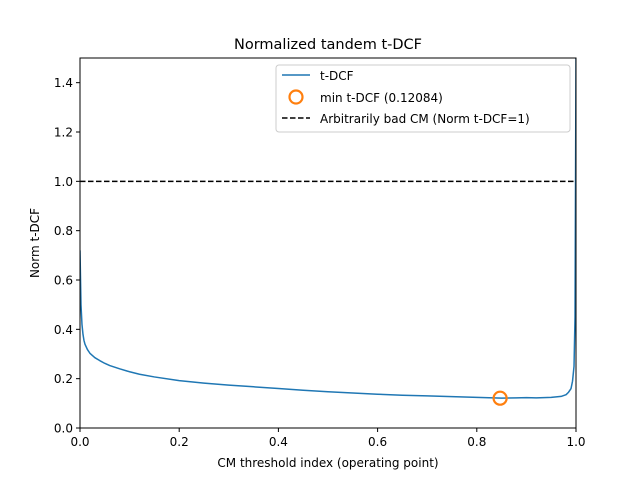 The width and height of the screenshot is (640, 480). Describe the element at coordinates (63, 231) in the screenshot. I see `y-tick-label: 0.8` at that location.